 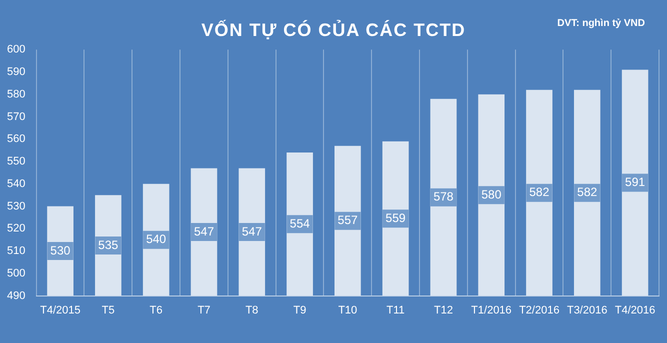 I want to click on x-tick-label: T5, so click(x=108, y=310).